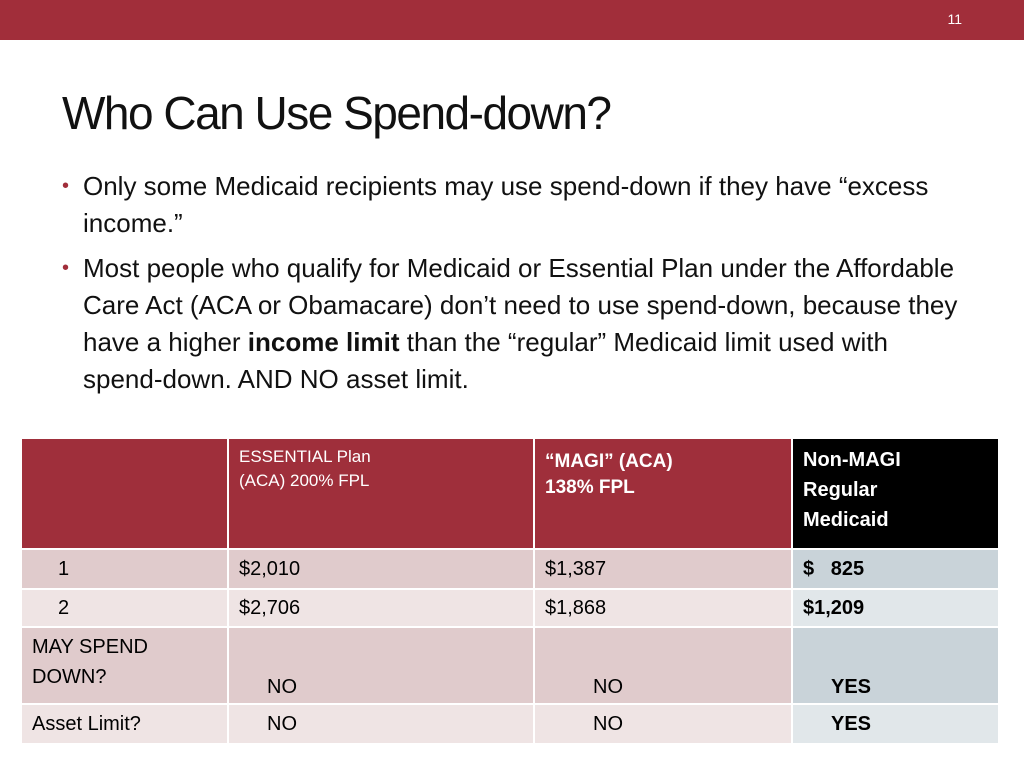  I want to click on header-line: Regular, so click(840, 490).